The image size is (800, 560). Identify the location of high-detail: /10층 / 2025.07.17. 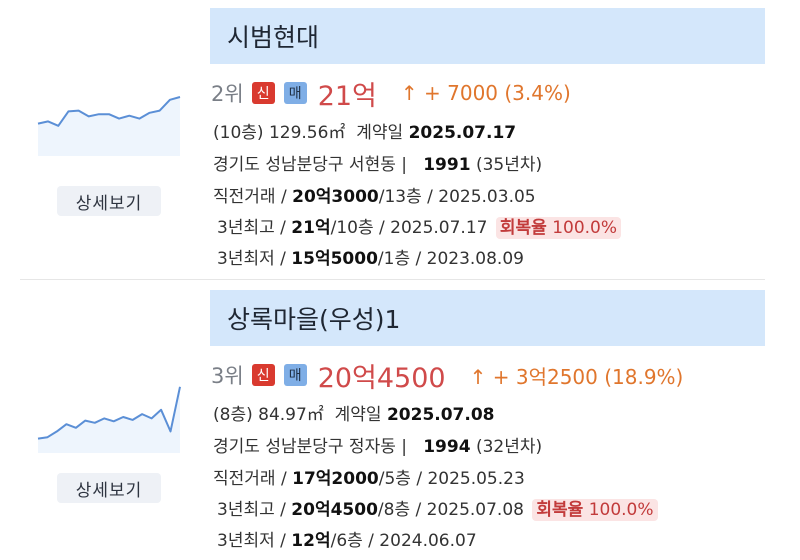
(409, 228).